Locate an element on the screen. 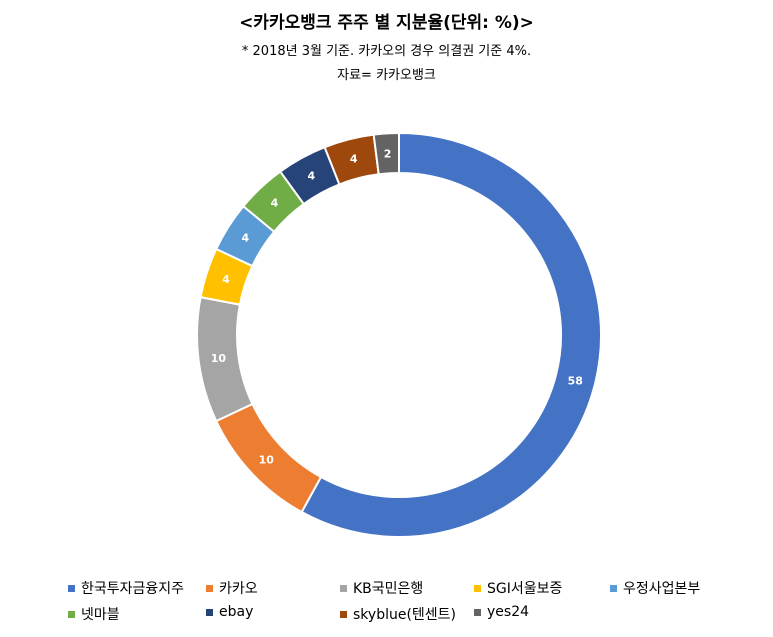 The height and width of the screenshot is (637, 773). legend-item: 한국투자금융지주 is located at coordinates (126, 588).